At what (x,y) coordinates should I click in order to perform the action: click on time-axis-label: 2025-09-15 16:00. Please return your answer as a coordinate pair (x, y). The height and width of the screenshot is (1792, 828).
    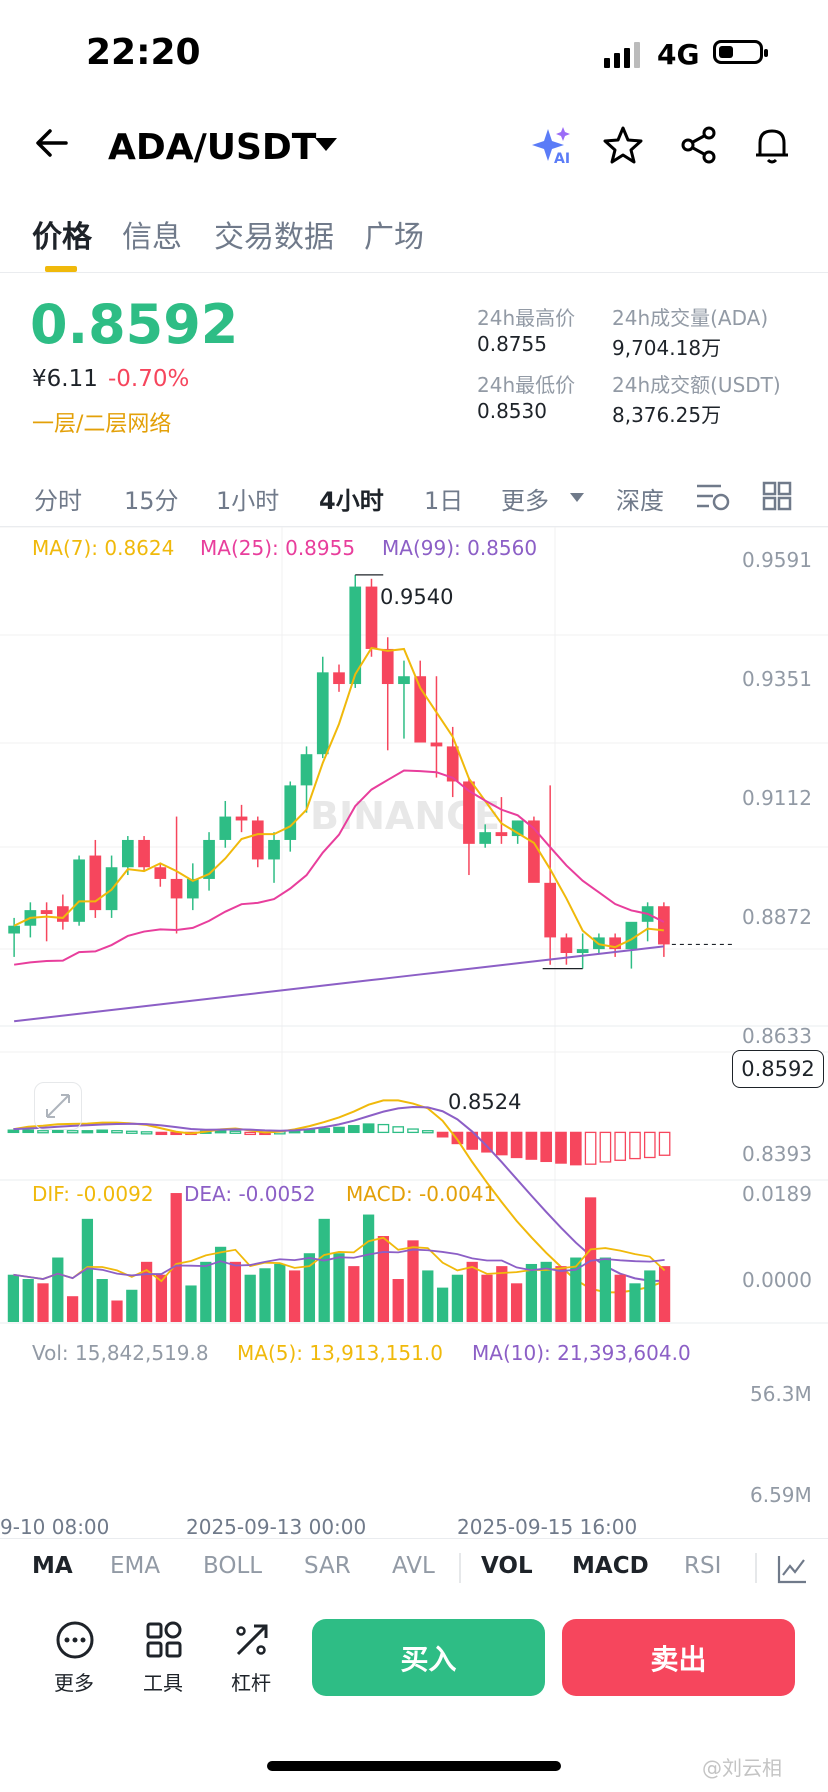
    Looking at the image, I should click on (547, 1527).